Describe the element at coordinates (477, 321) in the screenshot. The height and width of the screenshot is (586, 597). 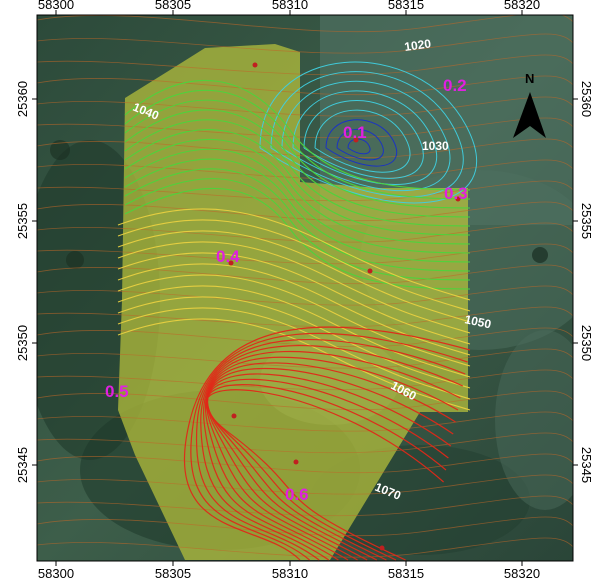
I see `contour-label-1050: 1050` at that location.